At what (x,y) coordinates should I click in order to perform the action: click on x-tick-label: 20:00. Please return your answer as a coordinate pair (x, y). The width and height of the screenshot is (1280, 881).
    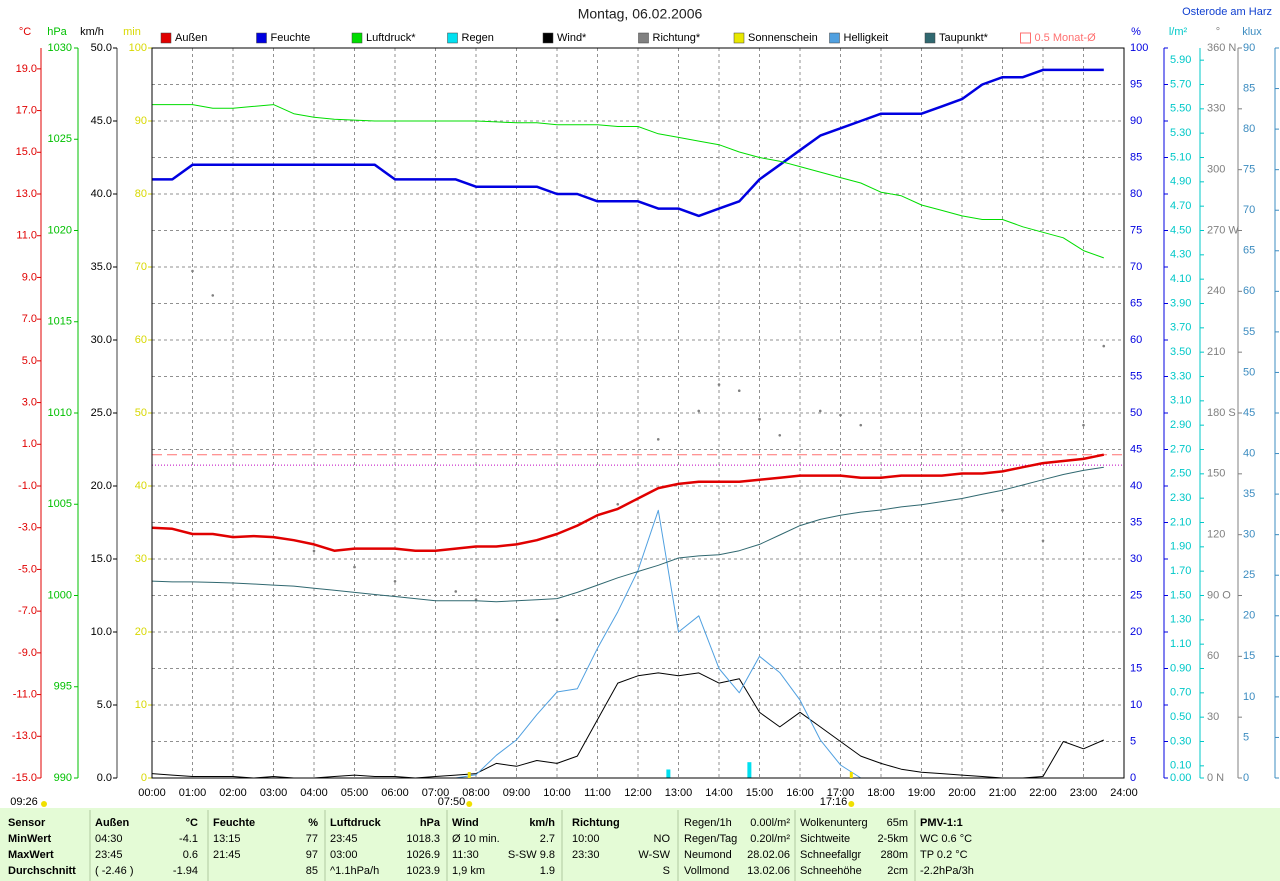
    Looking at the image, I should click on (962, 793).